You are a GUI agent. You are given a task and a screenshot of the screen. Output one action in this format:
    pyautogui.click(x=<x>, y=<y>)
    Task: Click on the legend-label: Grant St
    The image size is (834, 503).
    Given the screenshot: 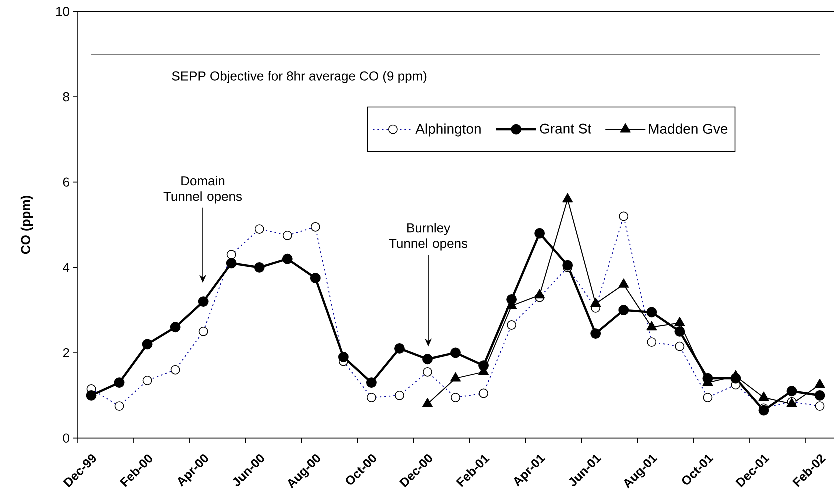 What is the action you would take?
    pyautogui.click(x=566, y=129)
    